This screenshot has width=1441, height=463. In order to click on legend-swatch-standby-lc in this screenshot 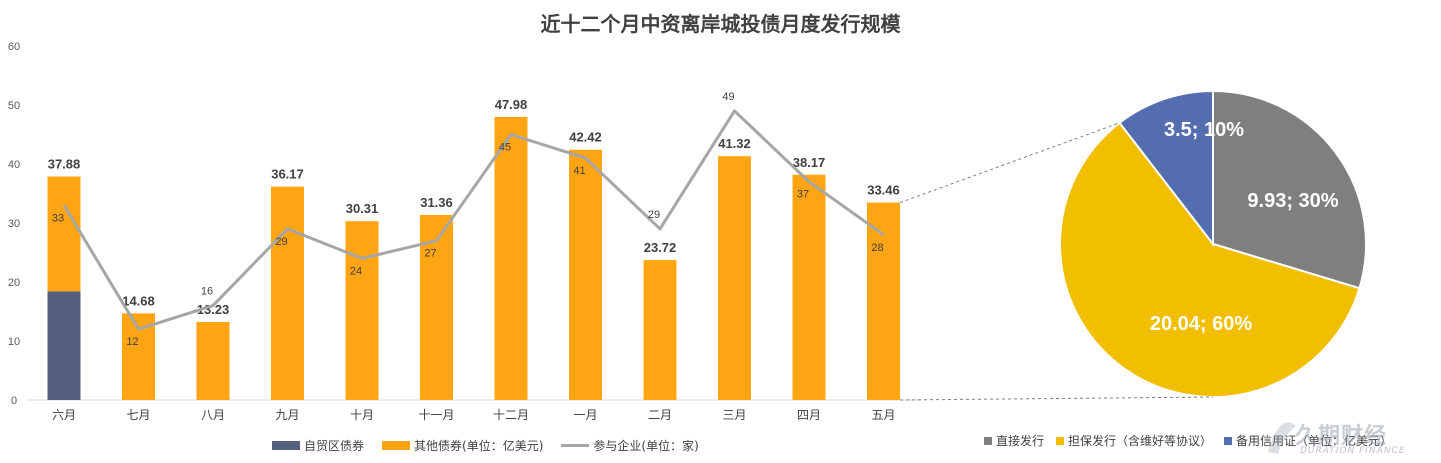, I will do `click(1228, 440)`.